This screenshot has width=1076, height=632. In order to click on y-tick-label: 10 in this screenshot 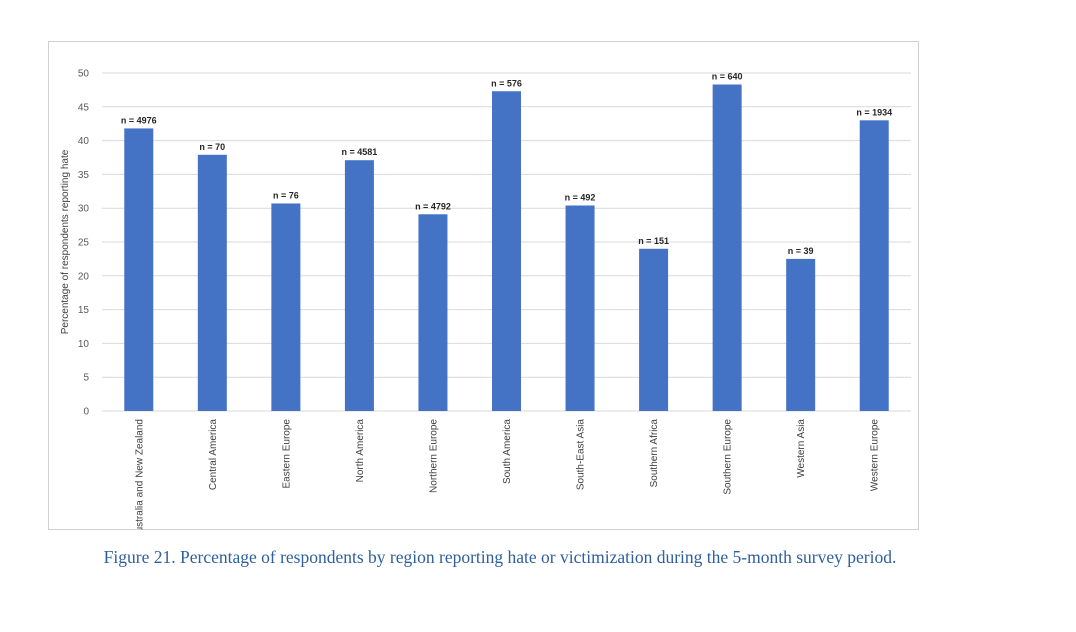, I will do `click(84, 344)`.